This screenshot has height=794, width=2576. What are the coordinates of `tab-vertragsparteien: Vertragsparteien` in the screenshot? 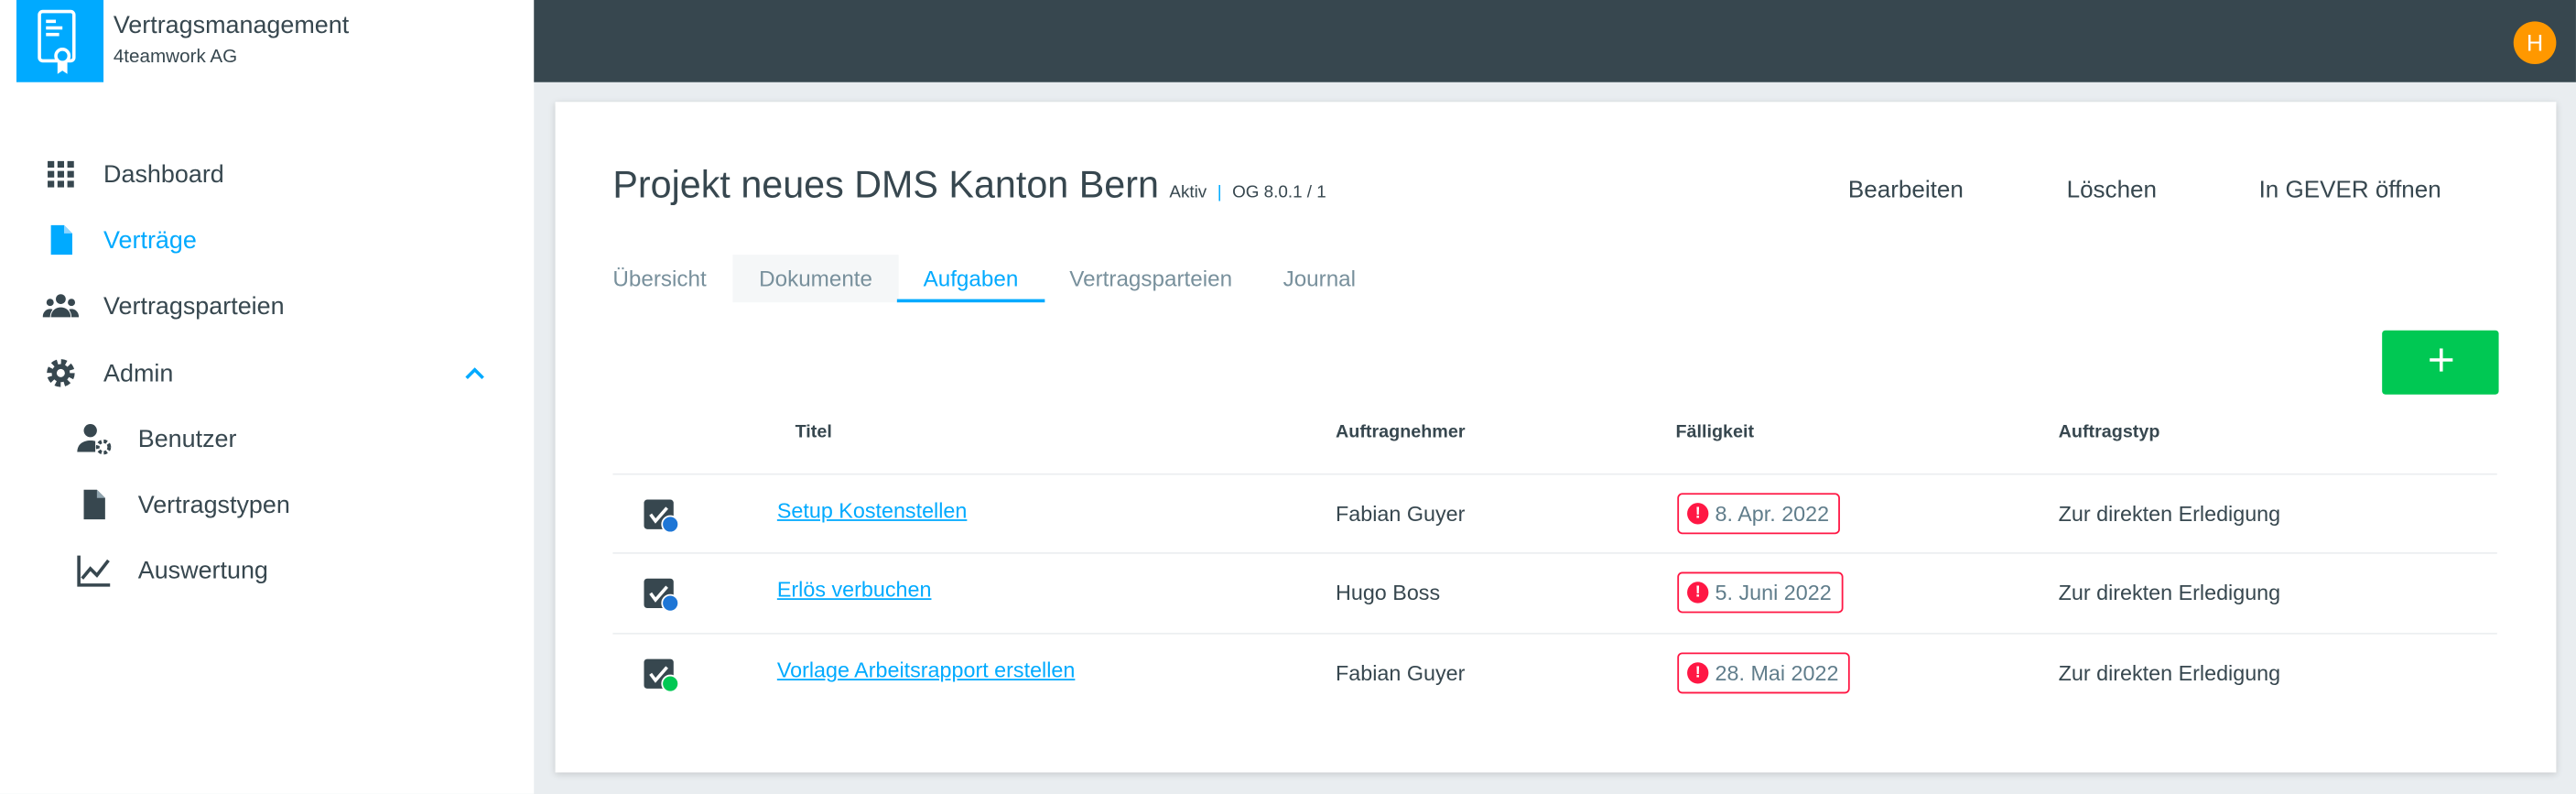 It's located at (1151, 279).